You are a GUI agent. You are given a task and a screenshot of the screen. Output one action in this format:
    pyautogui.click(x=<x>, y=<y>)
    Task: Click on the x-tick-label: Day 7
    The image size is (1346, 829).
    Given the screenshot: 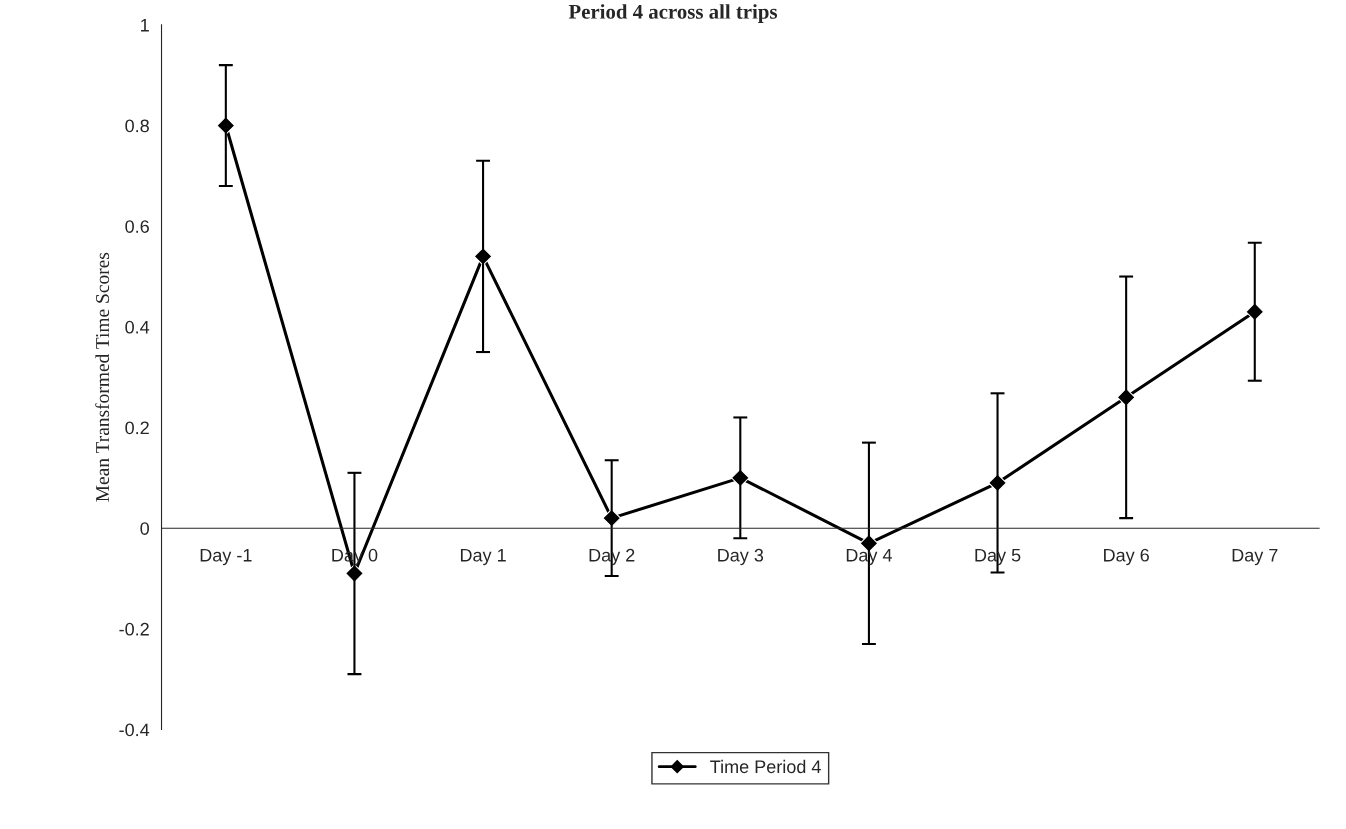 What is the action you would take?
    pyautogui.click(x=1255, y=557)
    